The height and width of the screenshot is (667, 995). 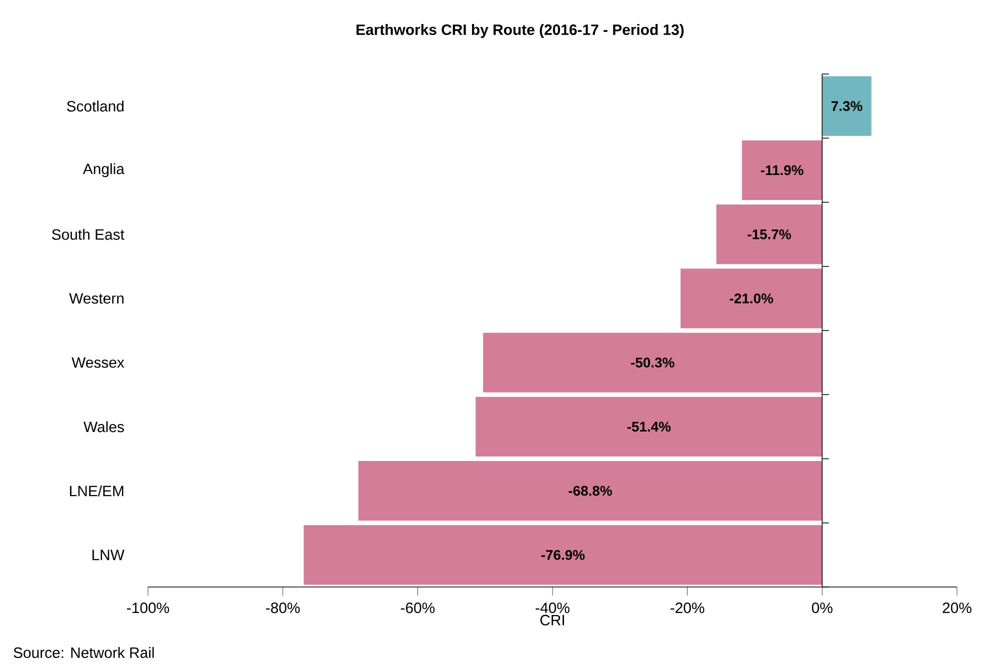 What do you see at coordinates (563, 555) in the screenshot?
I see `data-label: -76.9%` at bounding box center [563, 555].